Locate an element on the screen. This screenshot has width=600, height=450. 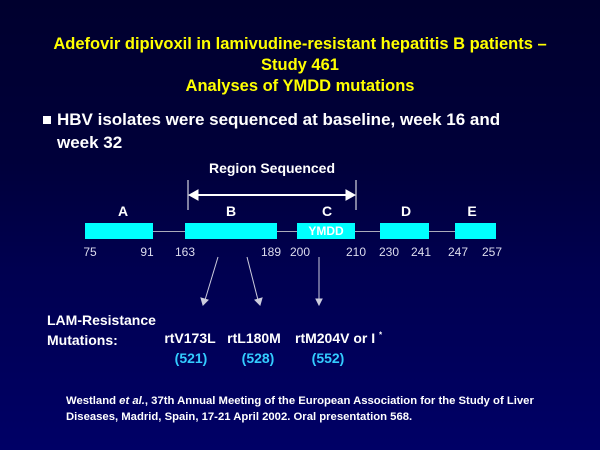
domain-b-label: B is located at coordinates (231, 211).